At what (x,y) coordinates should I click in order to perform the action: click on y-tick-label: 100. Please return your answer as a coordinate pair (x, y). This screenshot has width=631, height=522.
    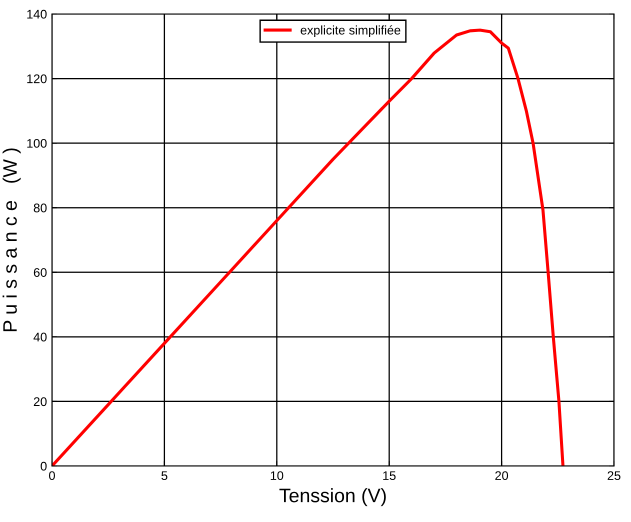
    Looking at the image, I should click on (37, 143).